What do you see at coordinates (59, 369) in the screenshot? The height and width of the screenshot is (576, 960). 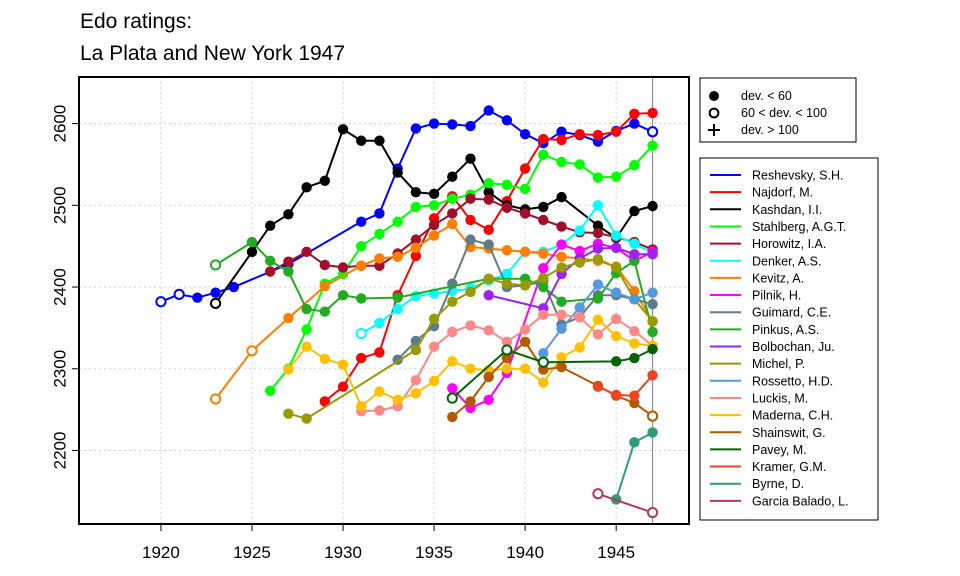 I see `y-tick-label: 2300` at bounding box center [59, 369].